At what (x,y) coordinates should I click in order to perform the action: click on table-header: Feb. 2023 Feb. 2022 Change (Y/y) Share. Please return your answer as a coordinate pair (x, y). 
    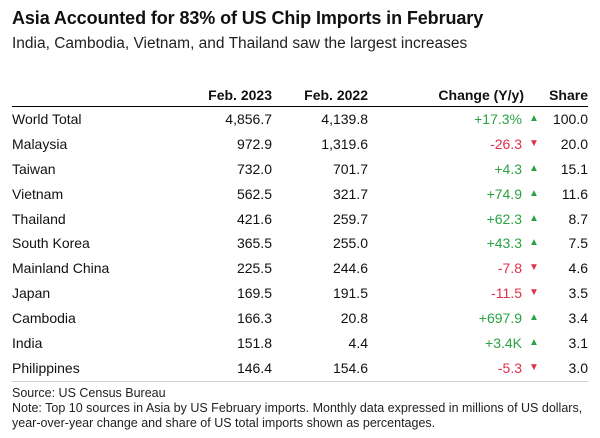
    Looking at the image, I should click on (300, 95).